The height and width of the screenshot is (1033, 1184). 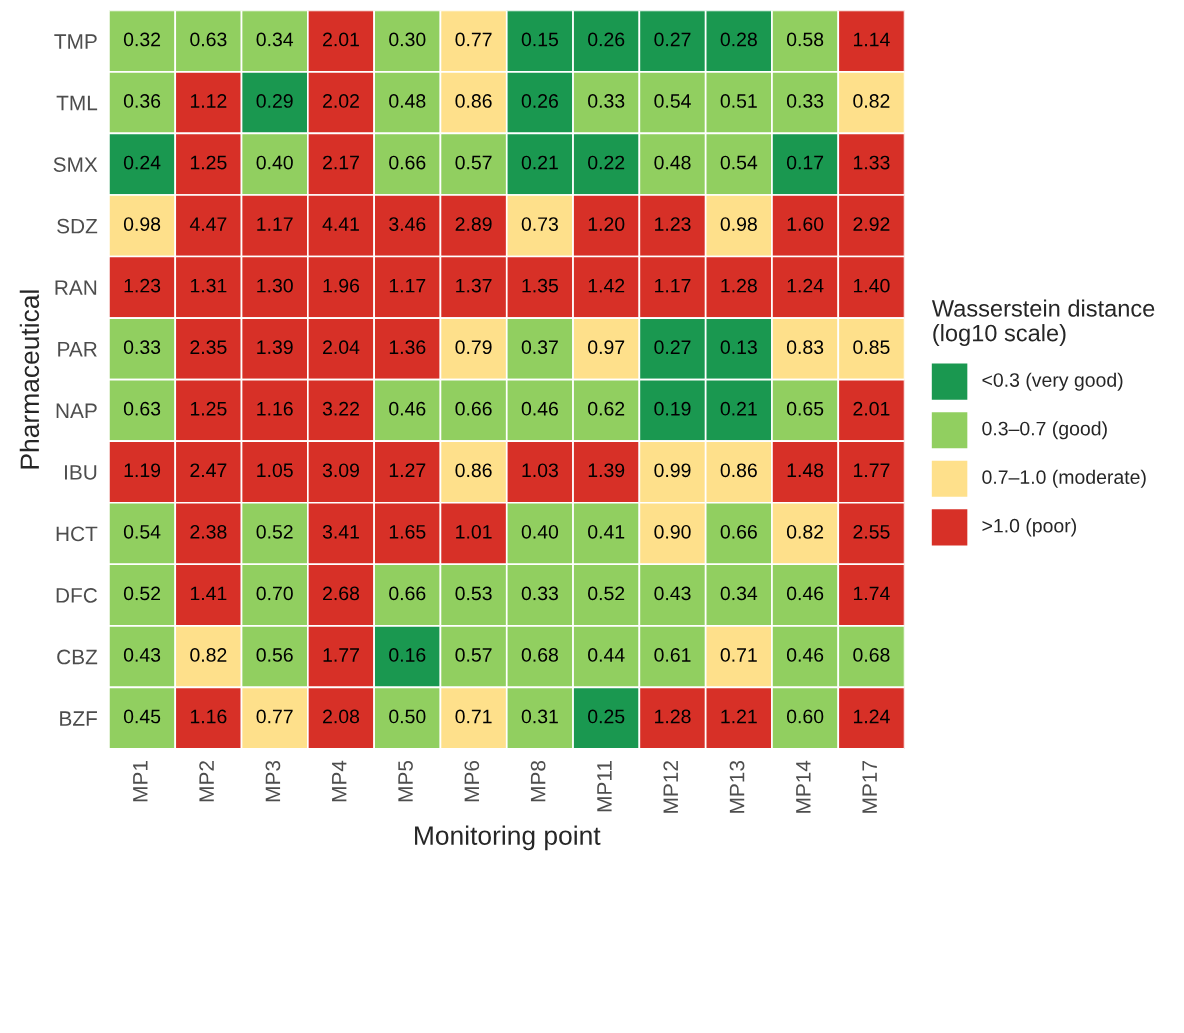 I want to click on data-label: 0.70, so click(x=274, y=593).